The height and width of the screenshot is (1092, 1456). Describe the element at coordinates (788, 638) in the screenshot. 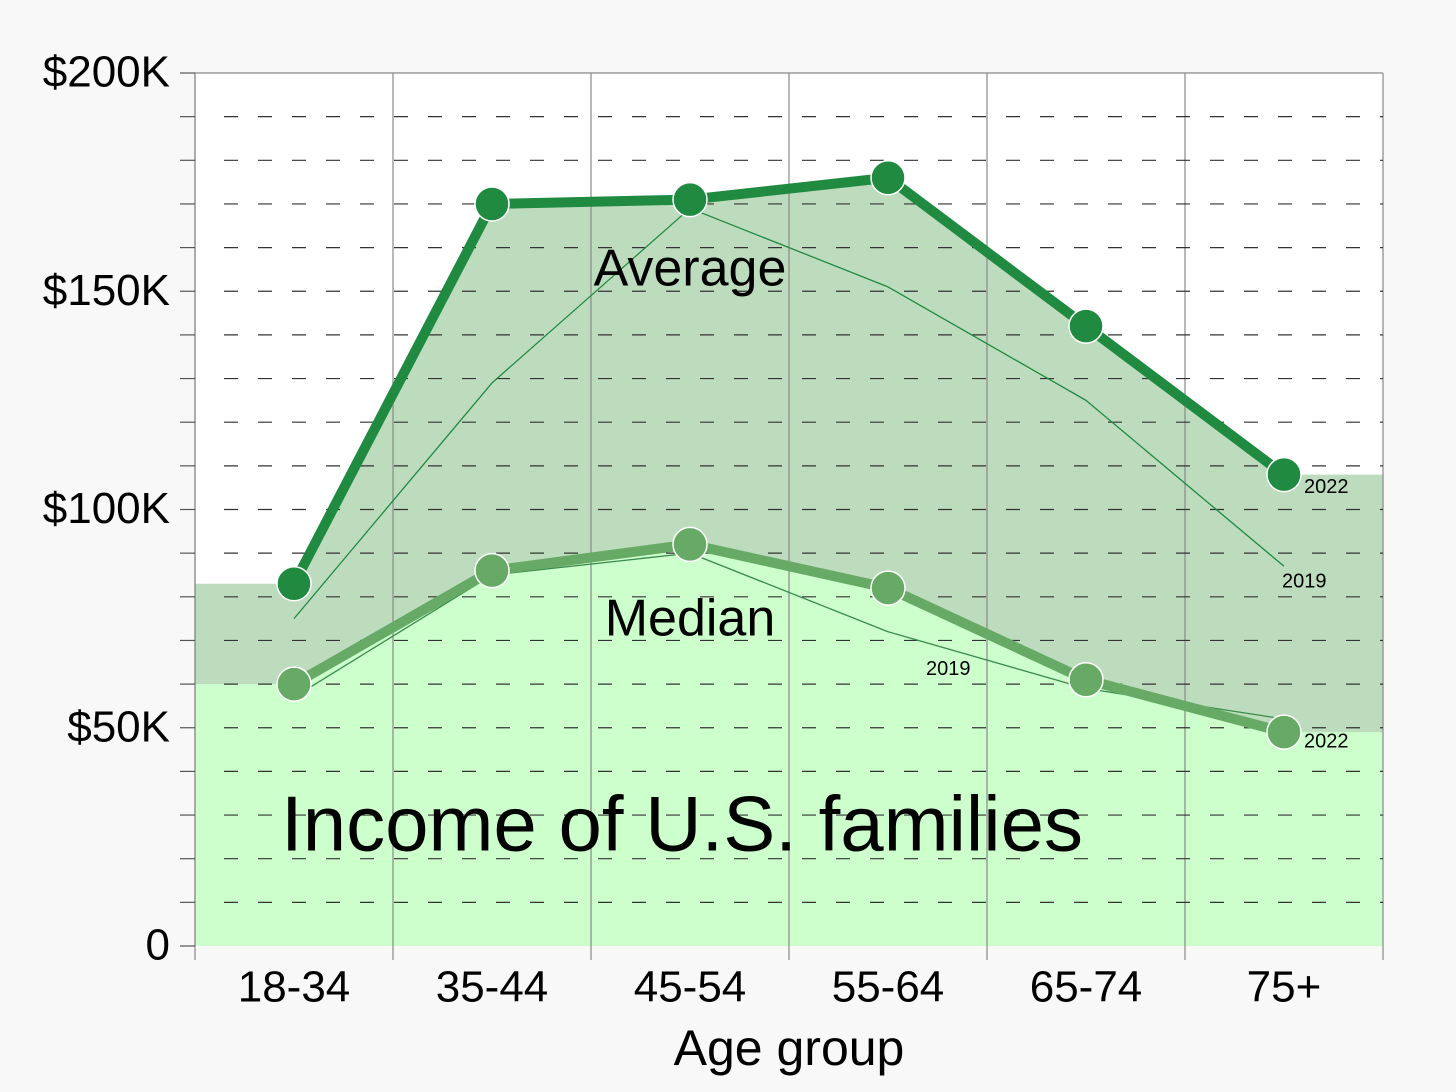

I see `line` at that location.